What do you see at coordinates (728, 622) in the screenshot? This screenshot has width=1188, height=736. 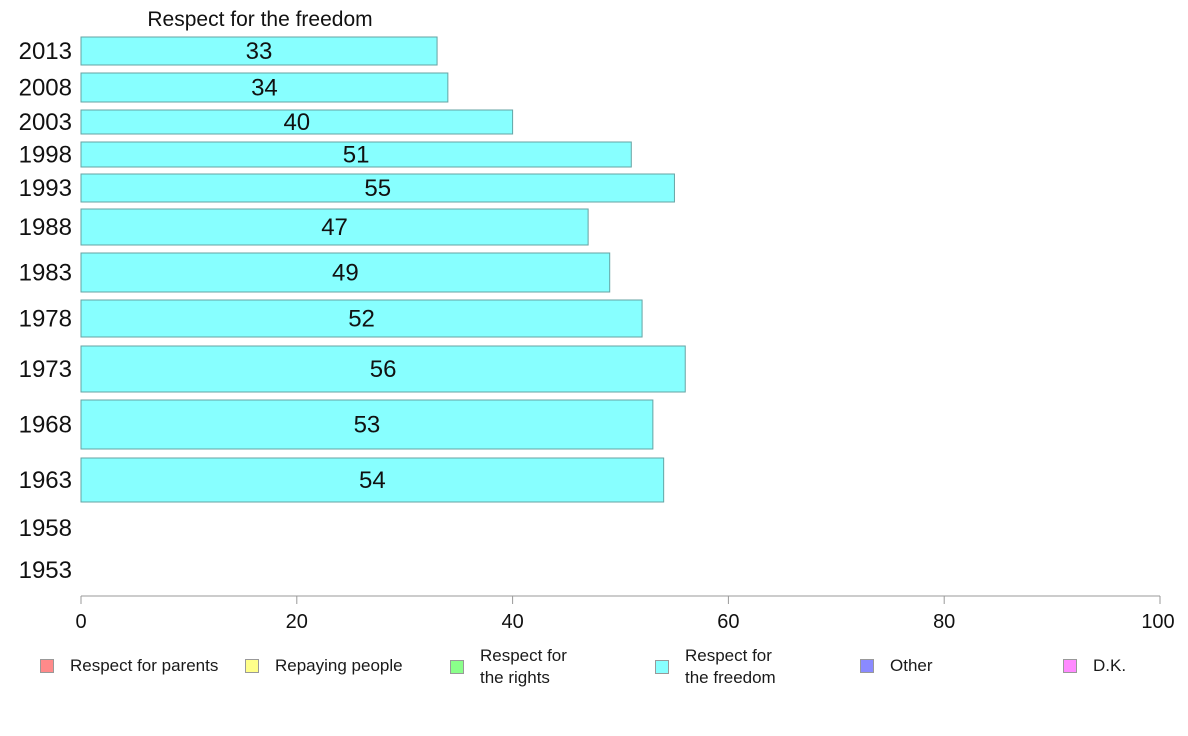 I see `x-tick-label: 60` at bounding box center [728, 622].